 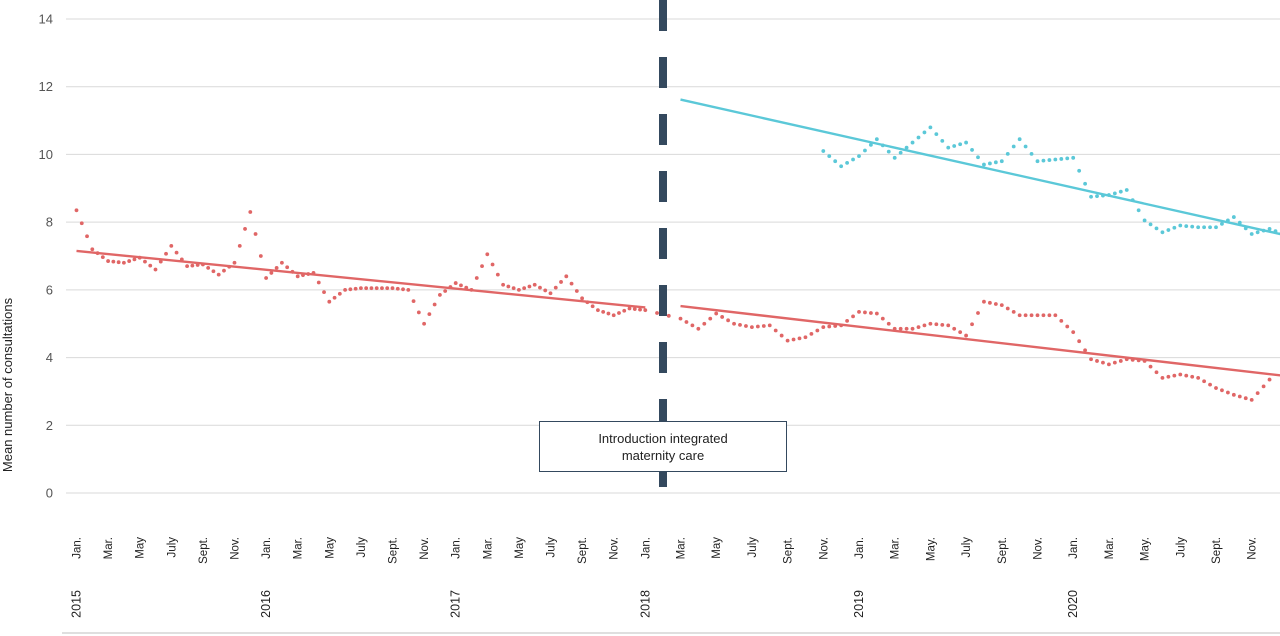 What do you see at coordinates (575, 604) in the screenshot?
I see `year-axis: 2015 2016 2017 2018 2019 2020` at bounding box center [575, 604].